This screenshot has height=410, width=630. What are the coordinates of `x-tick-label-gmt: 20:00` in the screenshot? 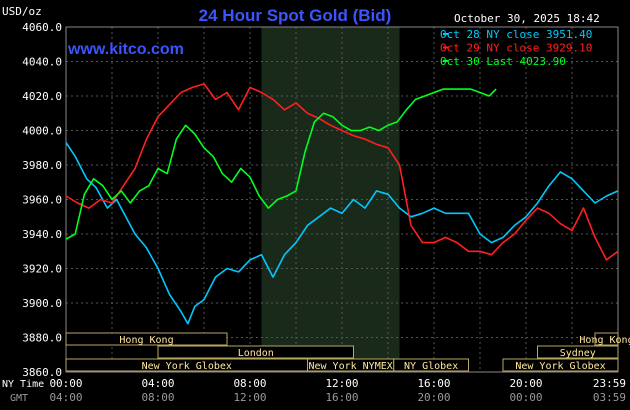 It's located at (433, 397).